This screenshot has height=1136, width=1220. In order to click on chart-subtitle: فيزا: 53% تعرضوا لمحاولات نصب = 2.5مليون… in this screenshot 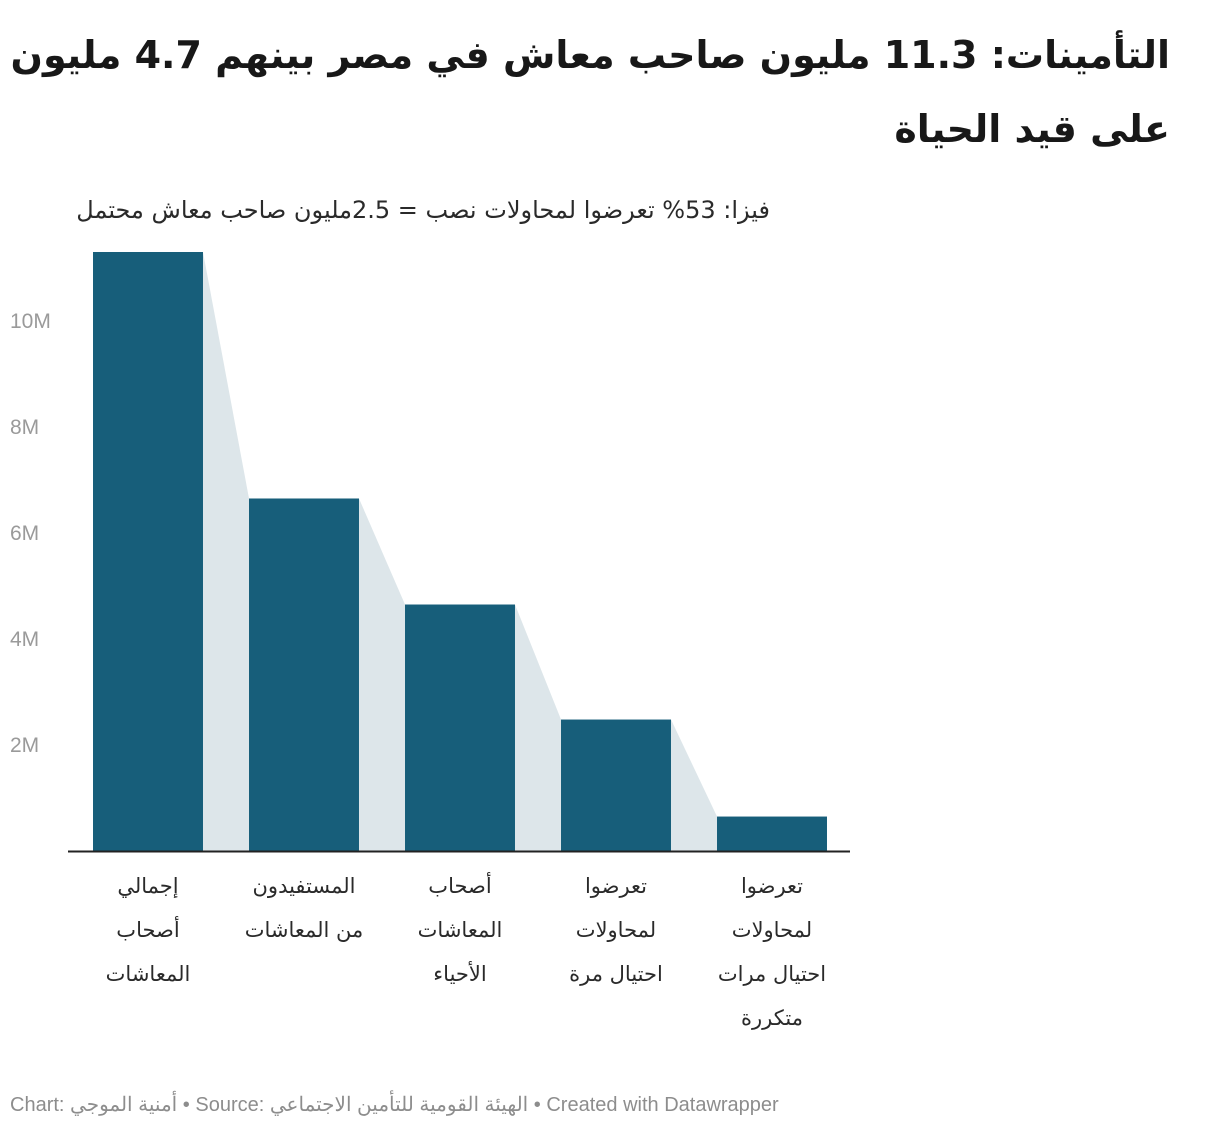, I will do `click(423, 210)`.